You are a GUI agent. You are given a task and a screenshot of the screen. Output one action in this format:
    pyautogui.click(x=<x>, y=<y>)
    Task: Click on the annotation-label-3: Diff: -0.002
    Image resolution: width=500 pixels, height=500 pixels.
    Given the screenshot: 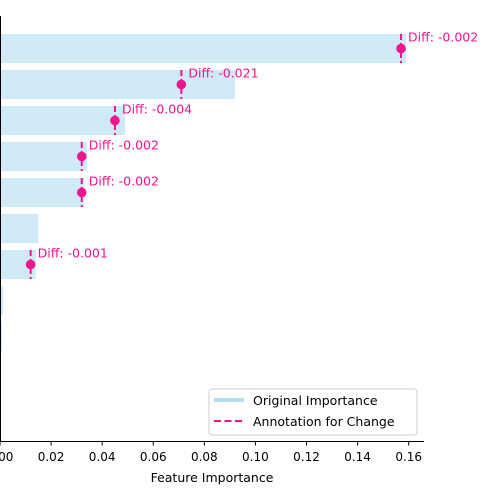 What is the action you would take?
    pyautogui.click(x=124, y=145)
    